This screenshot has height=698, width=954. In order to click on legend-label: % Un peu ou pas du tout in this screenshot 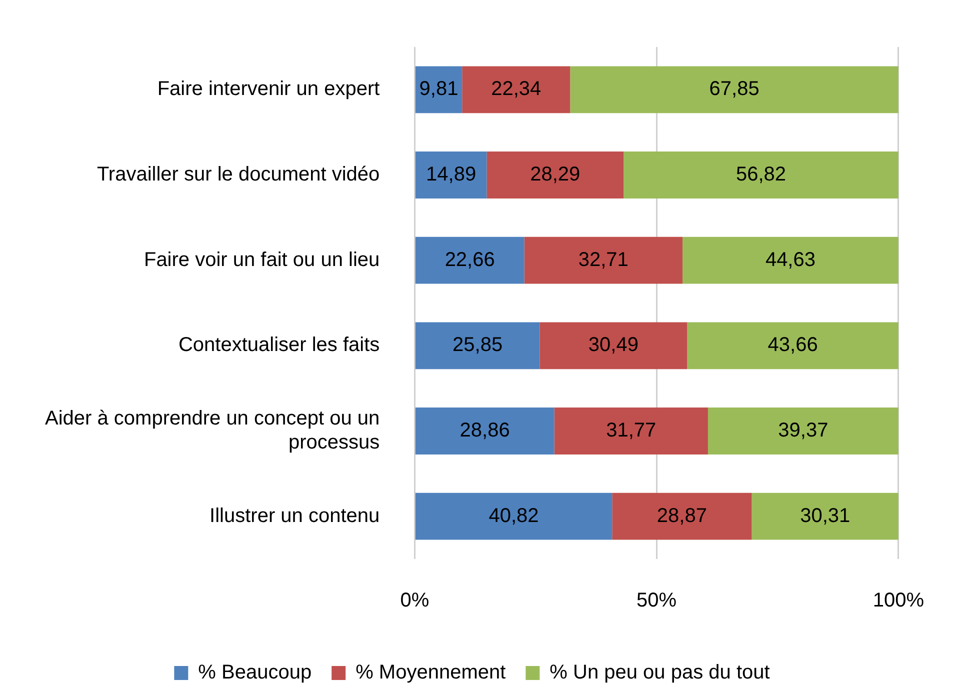, I will do `click(660, 673)`.